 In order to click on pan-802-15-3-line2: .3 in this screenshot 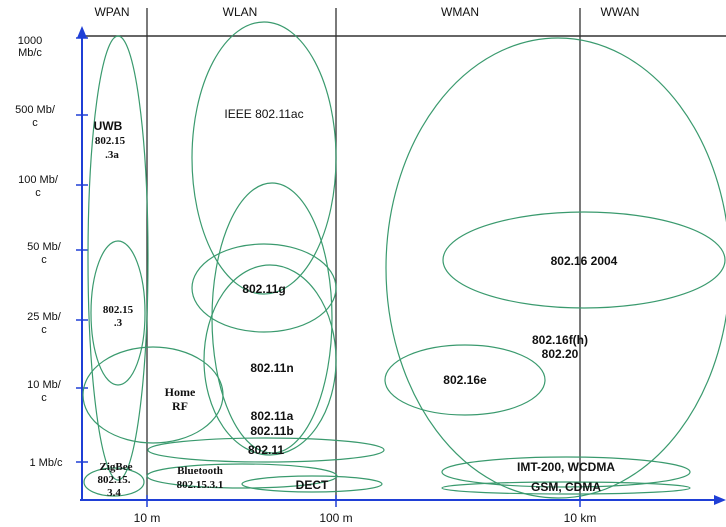, I will do `click(118, 323)`.